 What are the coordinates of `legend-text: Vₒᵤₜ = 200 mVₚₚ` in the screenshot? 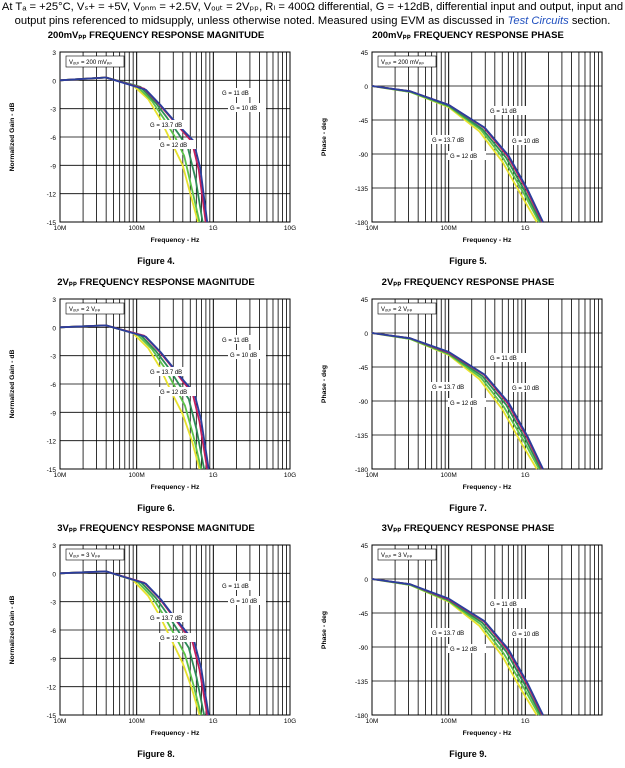 It's located at (90, 63).